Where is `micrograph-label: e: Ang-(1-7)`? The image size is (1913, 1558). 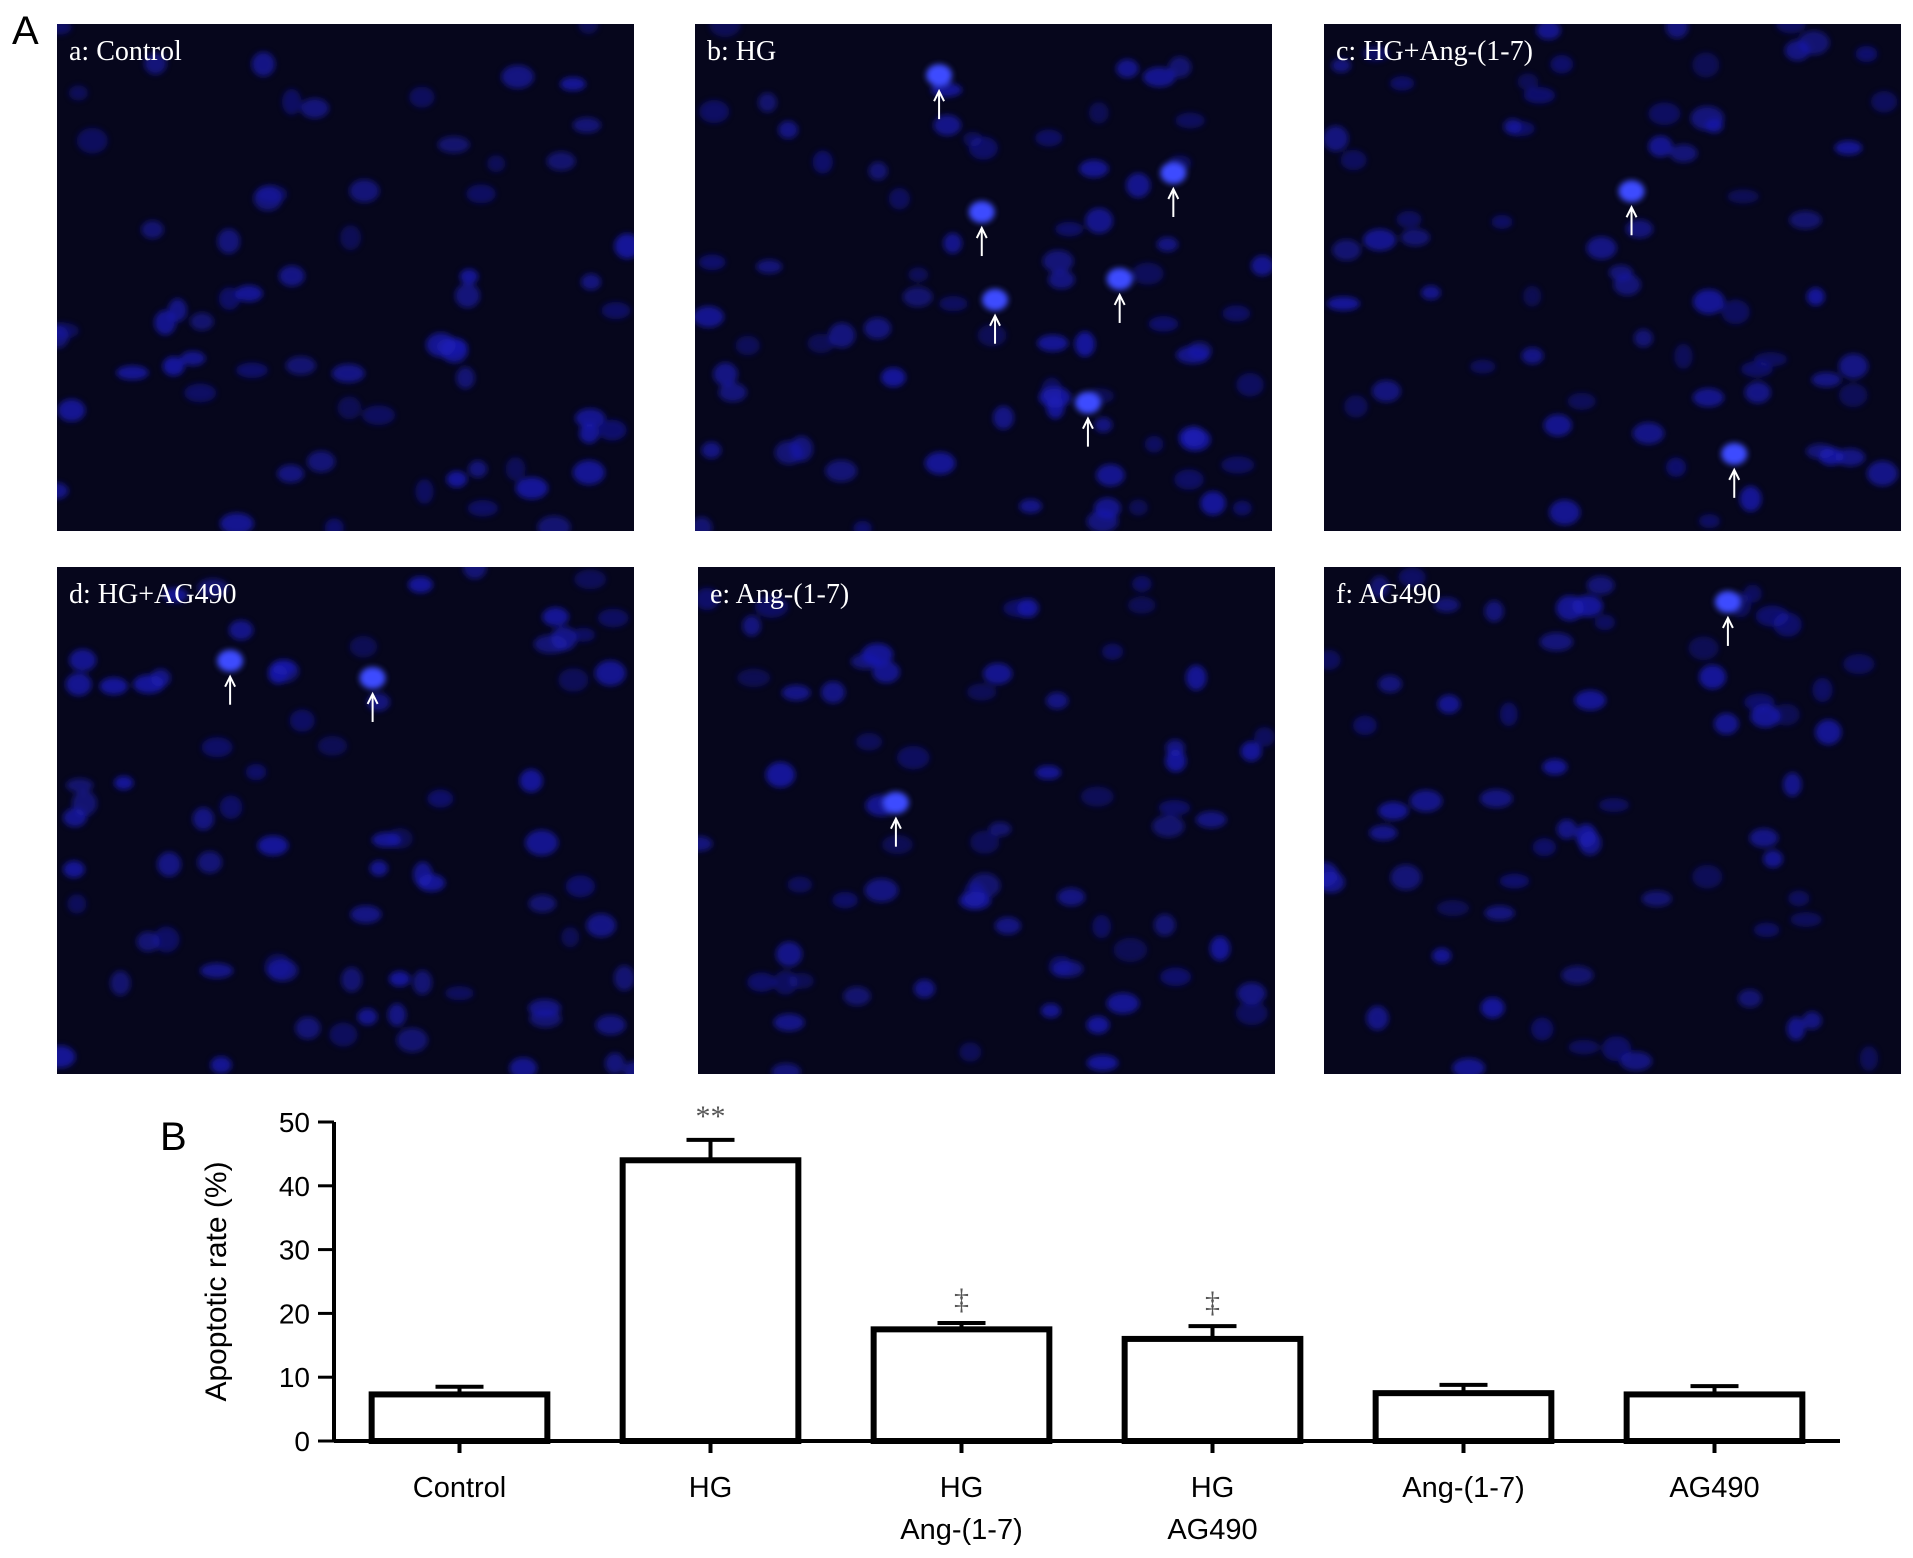
micrograph-label: e: Ang-(1-7) is located at coordinates (779, 594).